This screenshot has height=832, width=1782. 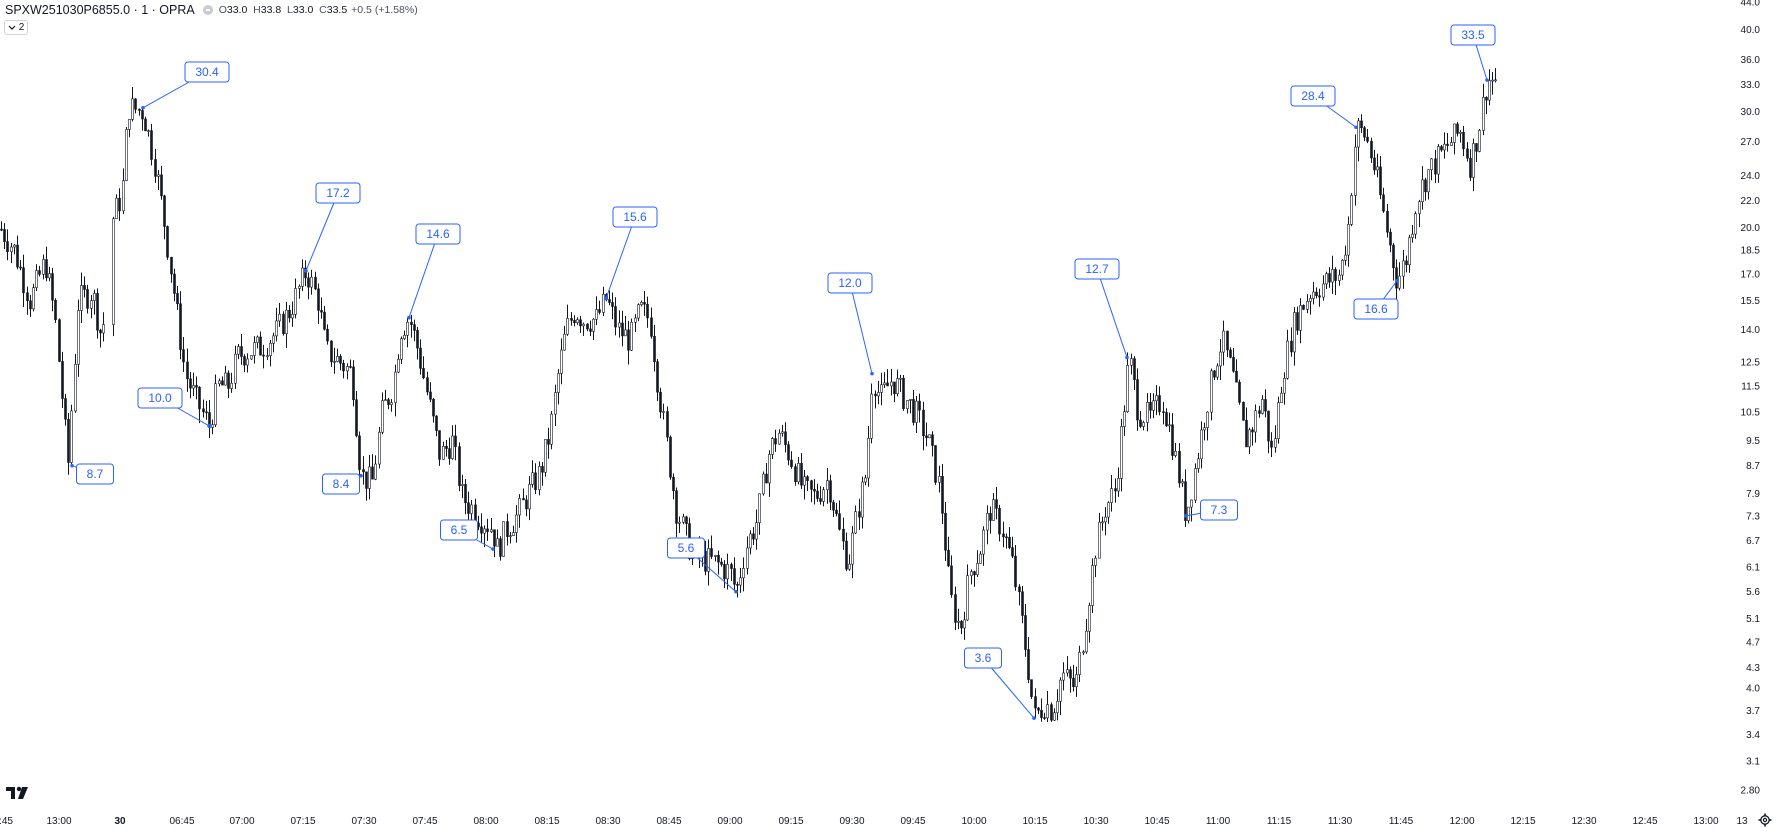 I want to click on close-value: 33.5, so click(x=337, y=10).